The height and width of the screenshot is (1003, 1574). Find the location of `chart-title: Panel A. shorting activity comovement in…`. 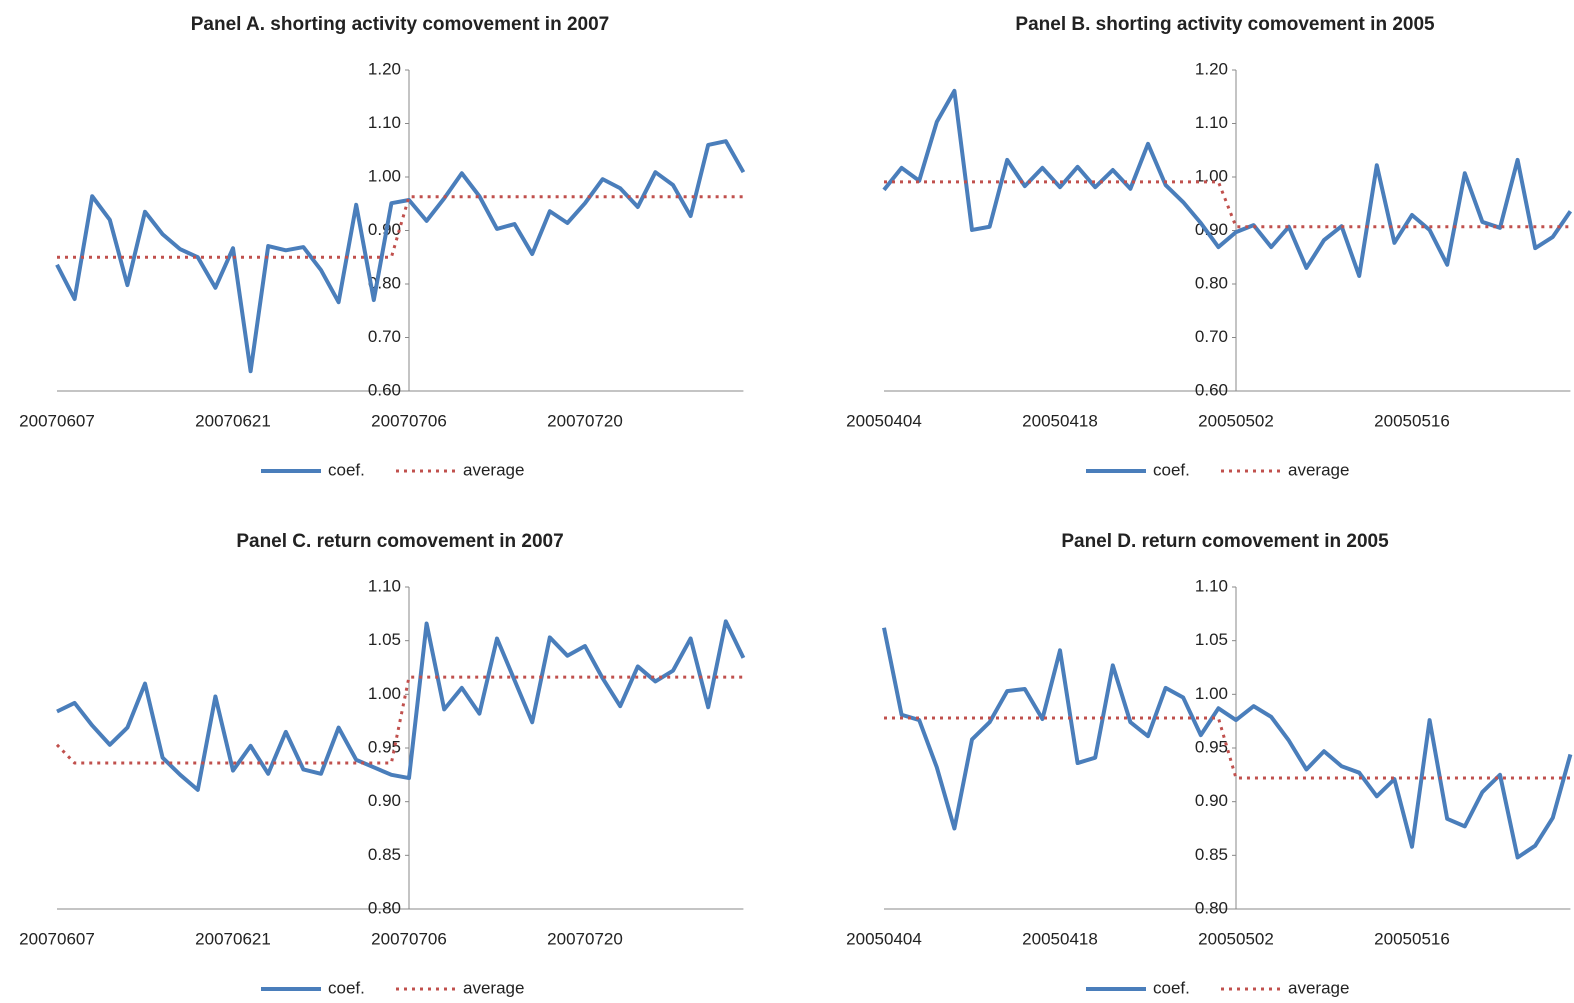

chart-title: Panel A. shorting activity comovement in… is located at coordinates (400, 24).